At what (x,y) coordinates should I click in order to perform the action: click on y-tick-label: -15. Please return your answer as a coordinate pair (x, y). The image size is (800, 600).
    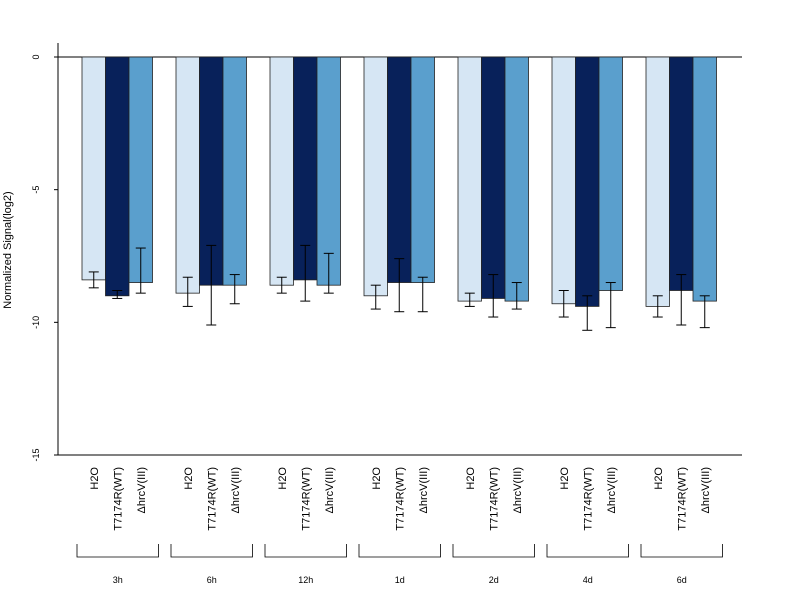
    Looking at the image, I should click on (36, 454).